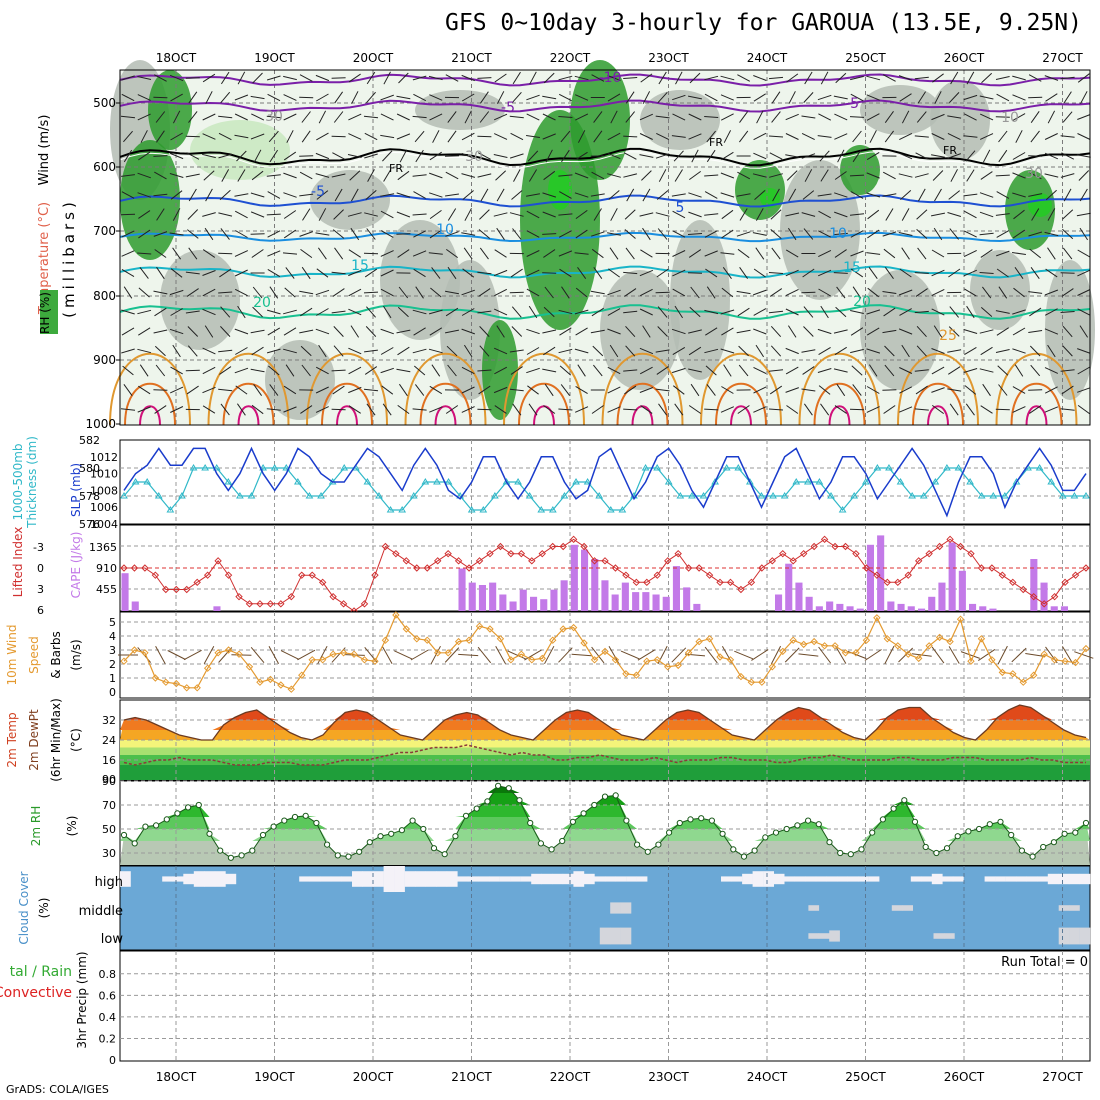  What do you see at coordinates (104, 296) in the screenshot?
I see `y-tick-label: 800` at bounding box center [104, 296].